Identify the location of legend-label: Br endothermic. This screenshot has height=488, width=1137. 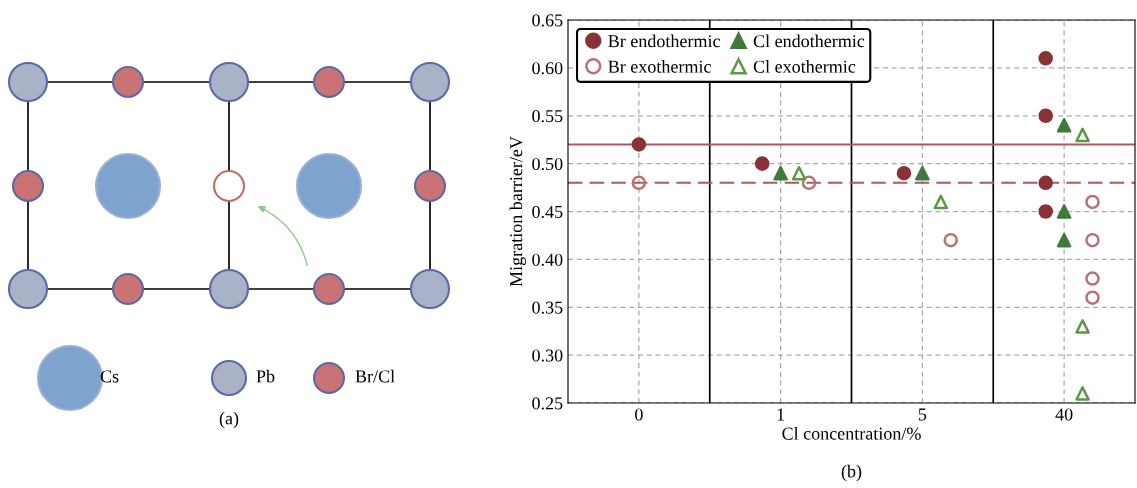
(664, 41).